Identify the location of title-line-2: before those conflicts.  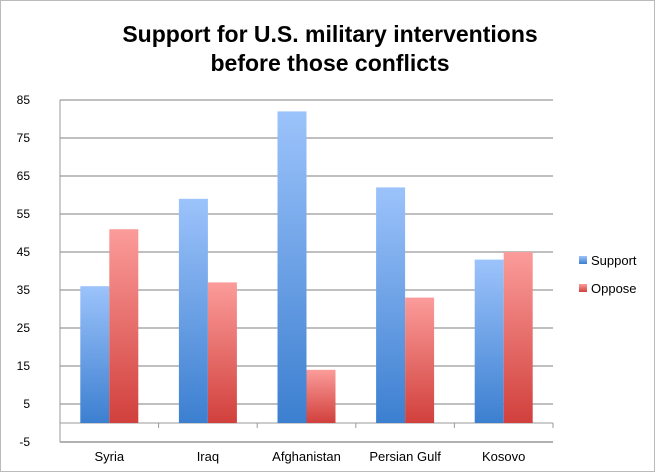
(330, 63).